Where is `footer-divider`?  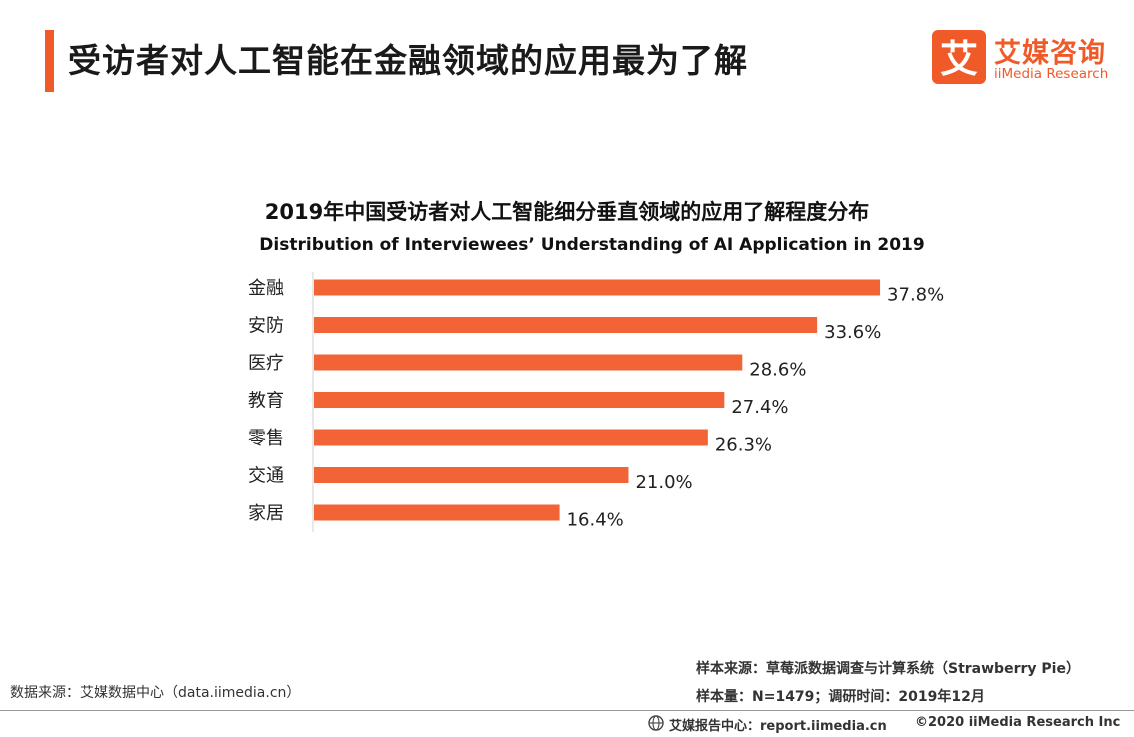
footer-divider is located at coordinates (567, 710).